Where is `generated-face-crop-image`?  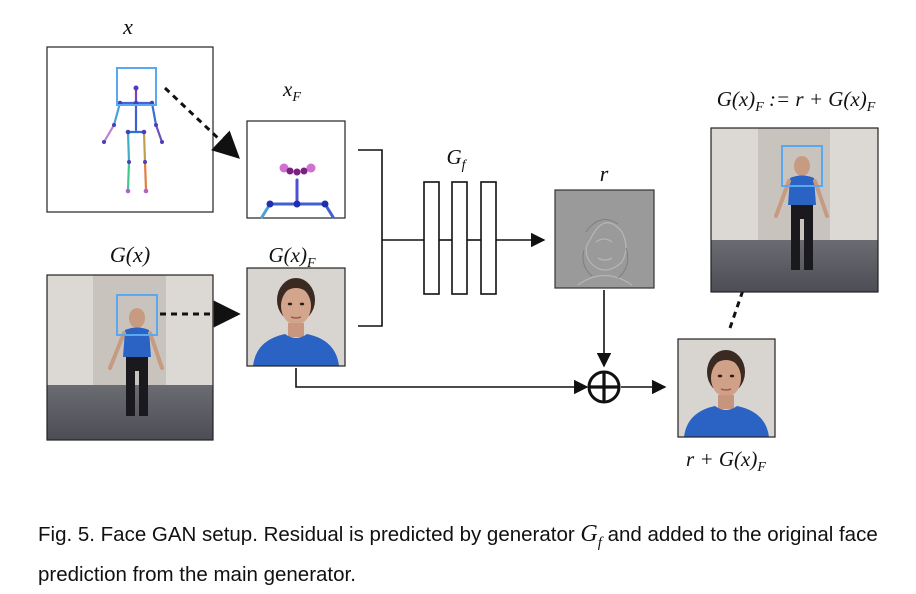 generated-face-crop-image is located at coordinates (296, 317).